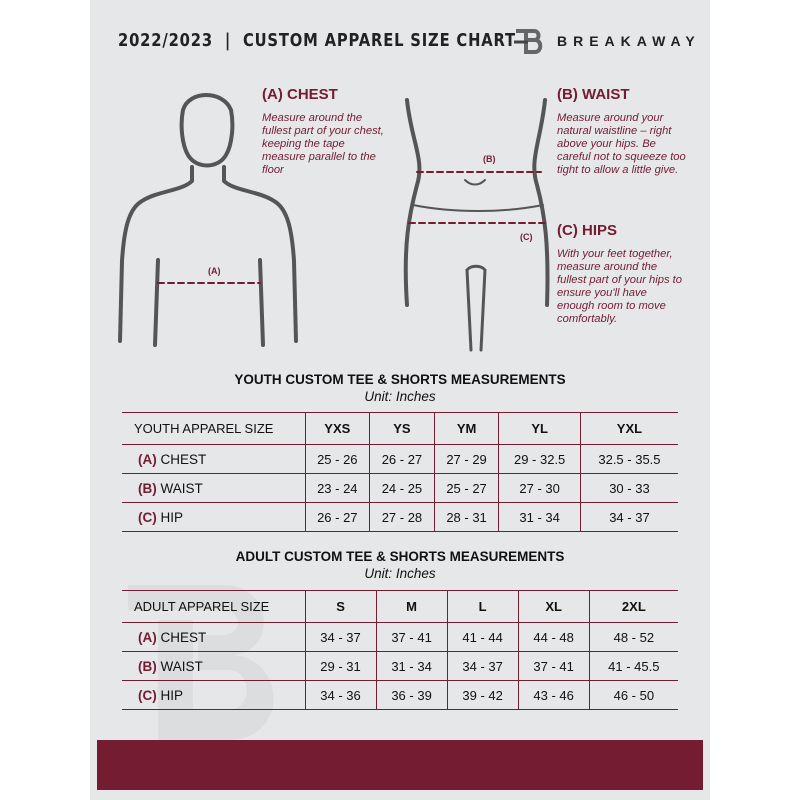 This screenshot has height=800, width=800. Describe the element at coordinates (633, 606) in the screenshot. I see `header-cell: 2XL` at that location.